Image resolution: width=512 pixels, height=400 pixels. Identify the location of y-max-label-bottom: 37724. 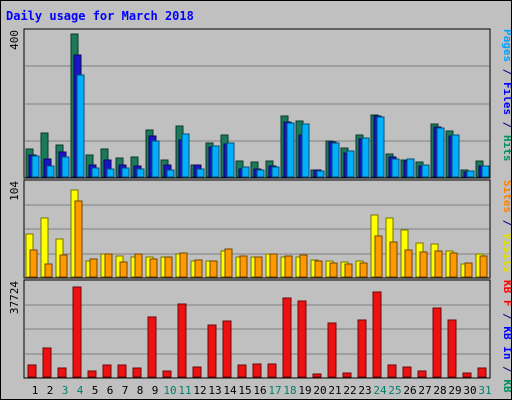
(14, 297).